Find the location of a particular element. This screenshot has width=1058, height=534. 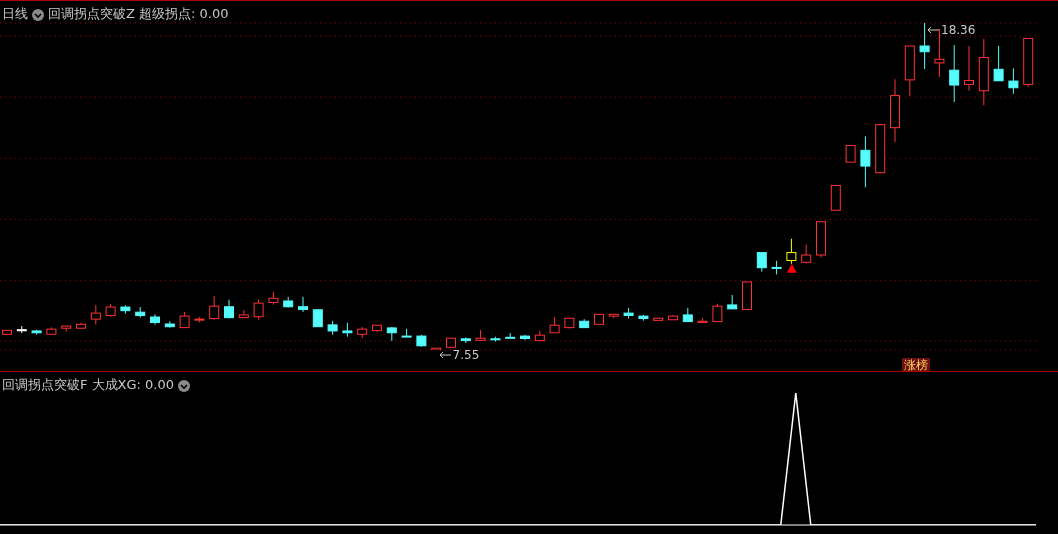

chart-subtitle: 回调拐点突破Z 超级拐点: 0.00 is located at coordinates (138, 13).